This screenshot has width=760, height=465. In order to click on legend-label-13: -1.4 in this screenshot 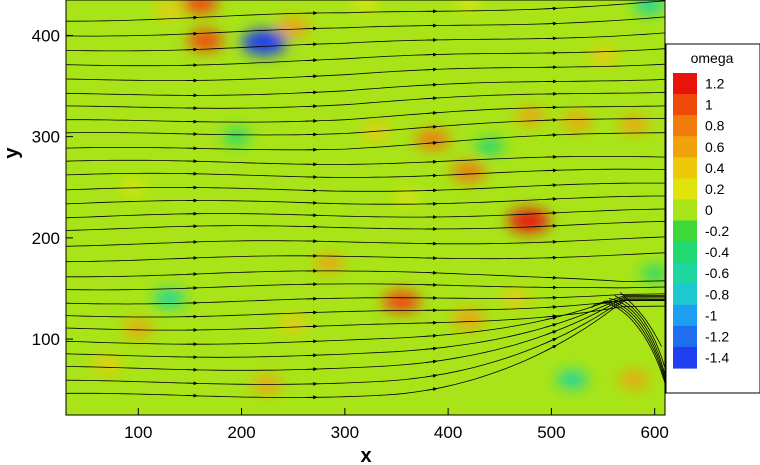, I will do `click(717, 358)`.